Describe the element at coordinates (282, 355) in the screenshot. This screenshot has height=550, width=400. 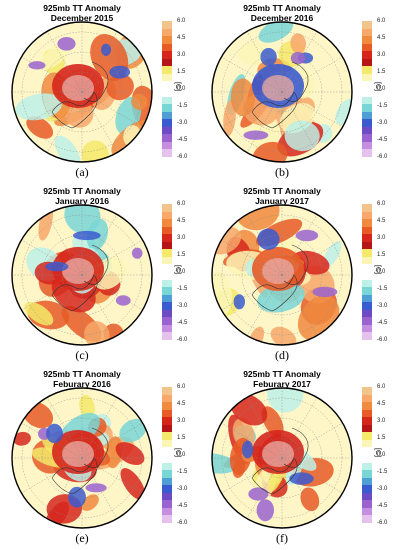
I see `panel-label: (d)` at that location.